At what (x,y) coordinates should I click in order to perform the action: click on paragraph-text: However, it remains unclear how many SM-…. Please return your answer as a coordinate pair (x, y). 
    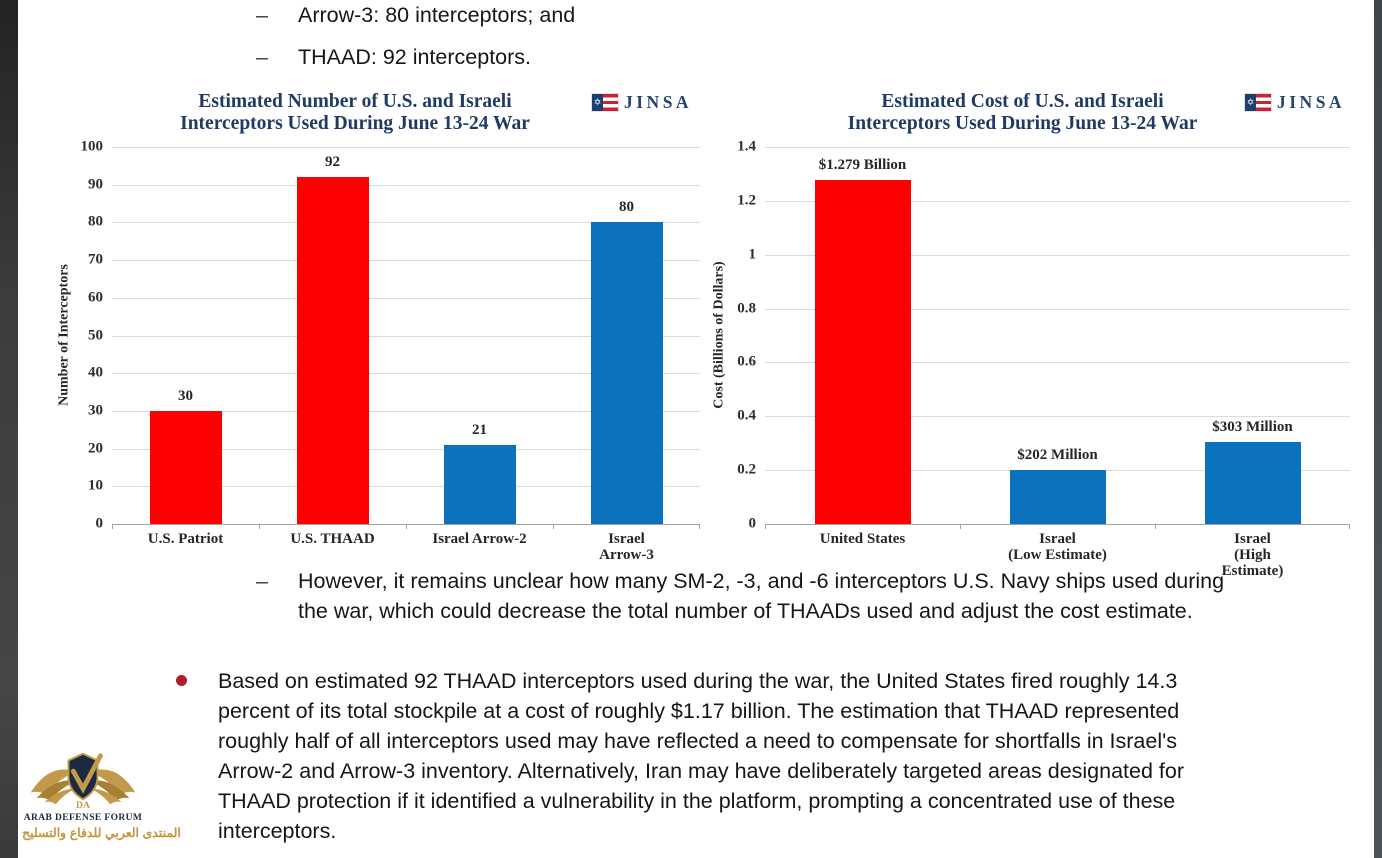
    Looking at the image, I should click on (761, 596).